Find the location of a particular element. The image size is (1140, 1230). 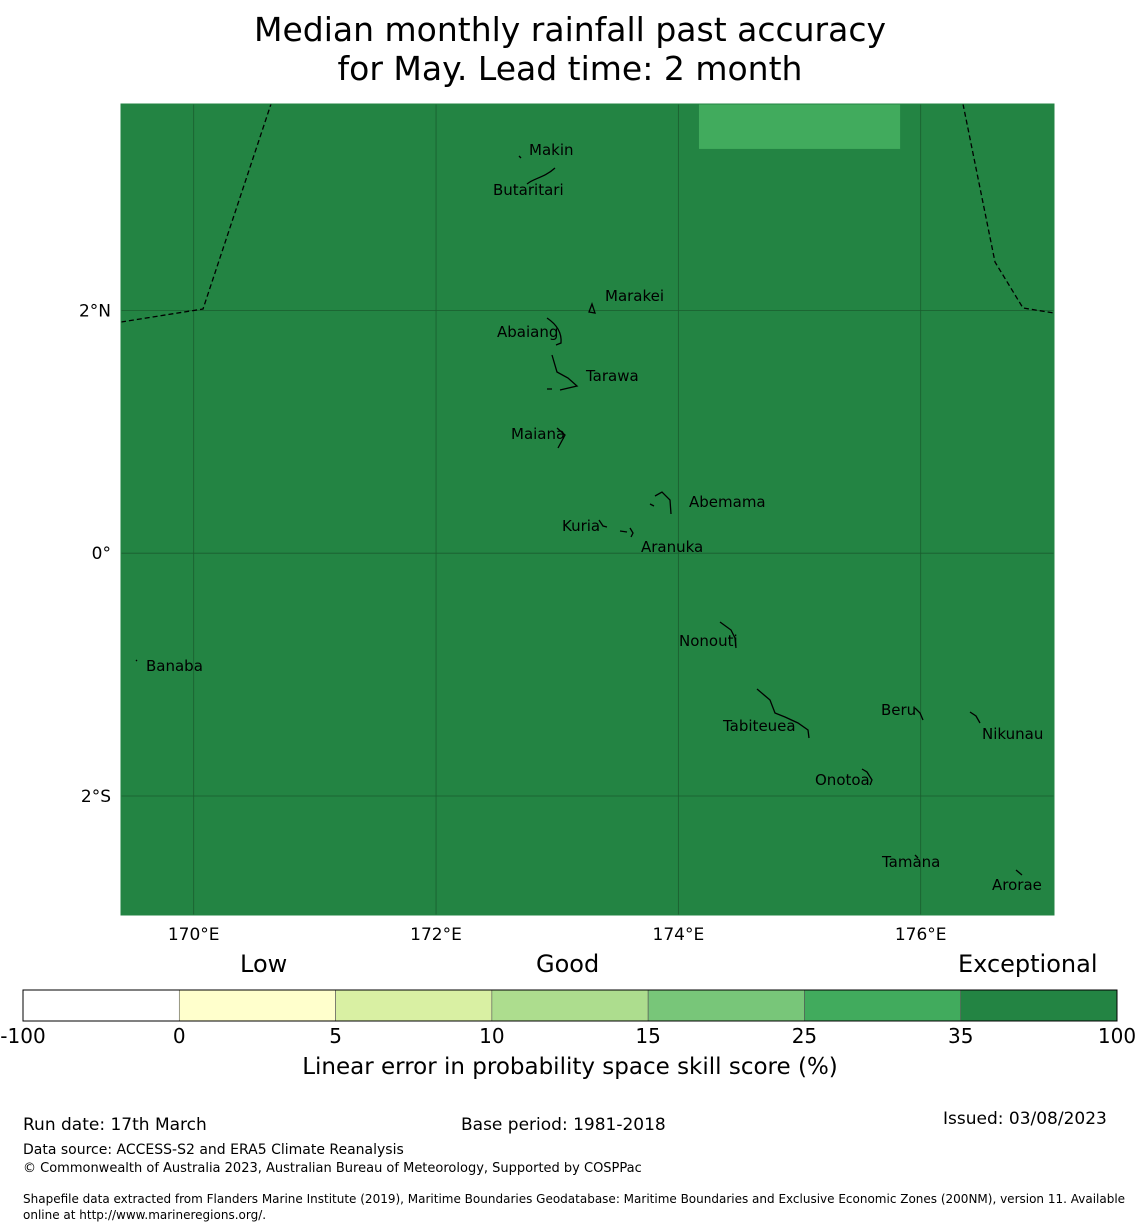

island-label-marakei: Marakei is located at coordinates (634, 296).